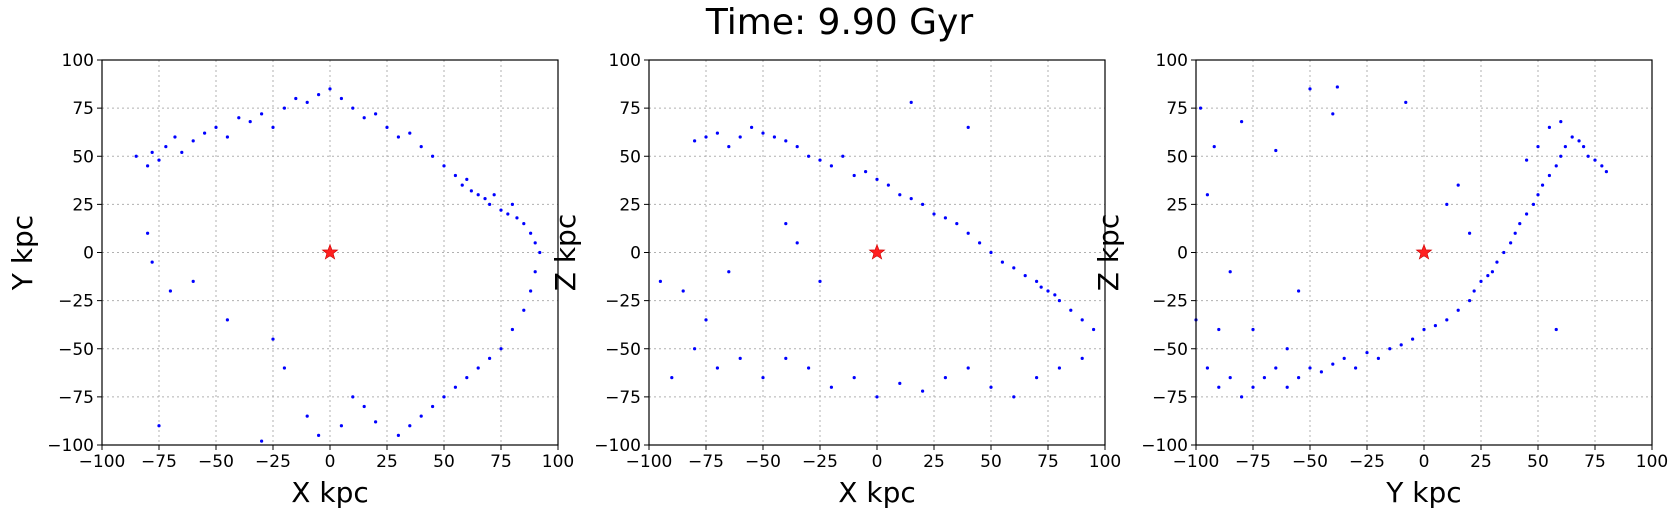 This screenshot has height=516, width=1679. What do you see at coordinates (649, 462) in the screenshot?
I see `x-tick-label: −100` at bounding box center [649, 462].